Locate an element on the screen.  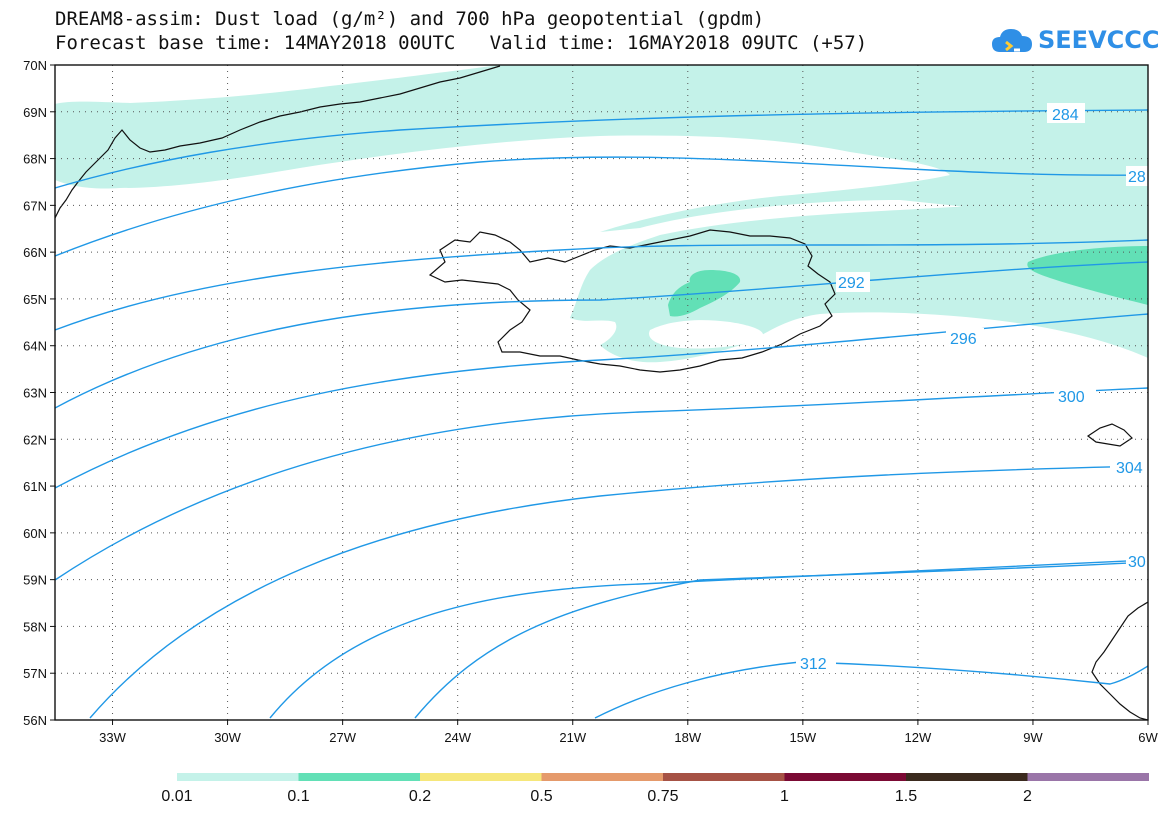
lon-label: 6W is located at coordinates (1148, 737).